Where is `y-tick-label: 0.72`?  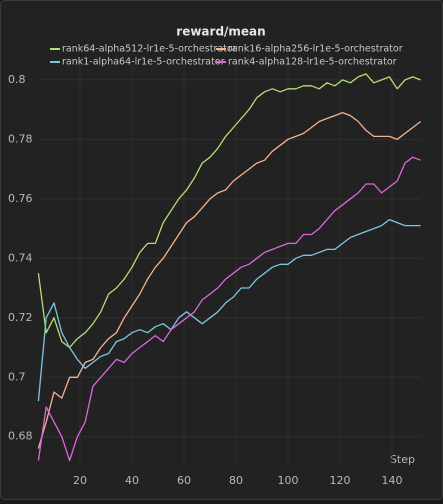 y-tick-label: 0.72 is located at coordinates (20, 317).